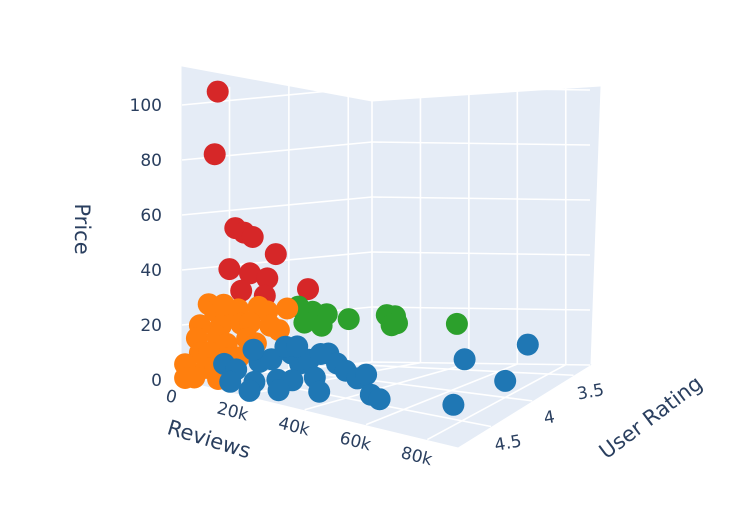 The image size is (754, 520). I want to click on x-tick-label: 20k, so click(233, 412).